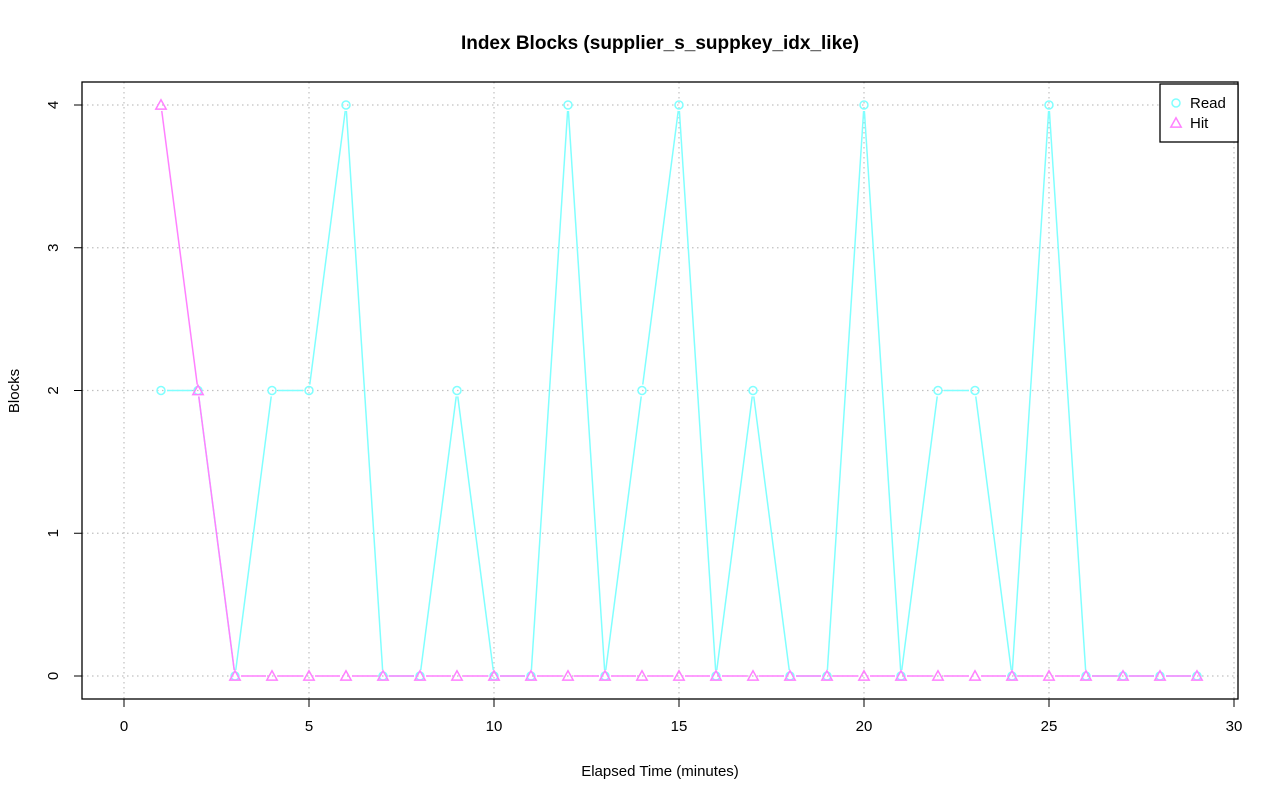 Image resolution: width=1280 pixels, height=801 pixels. I want to click on x-tick-label: 0, so click(124, 726).